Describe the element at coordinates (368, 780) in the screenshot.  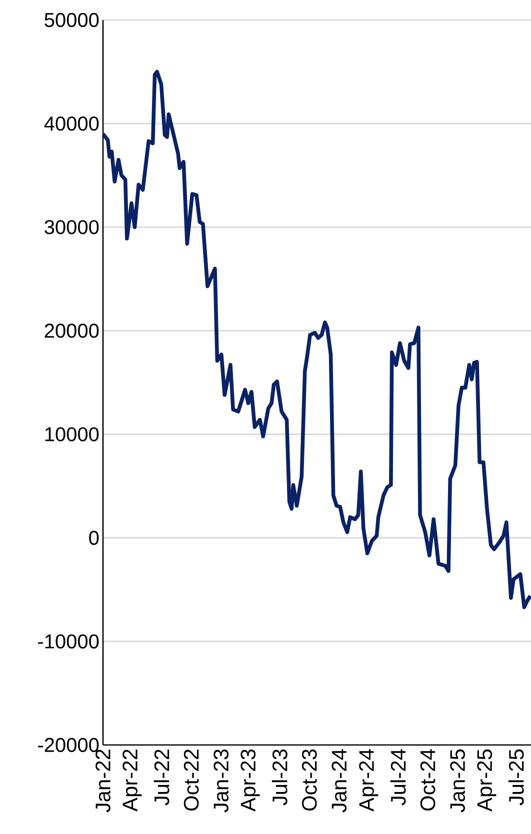
I see `x-tick-label: Apr-24` at that location.